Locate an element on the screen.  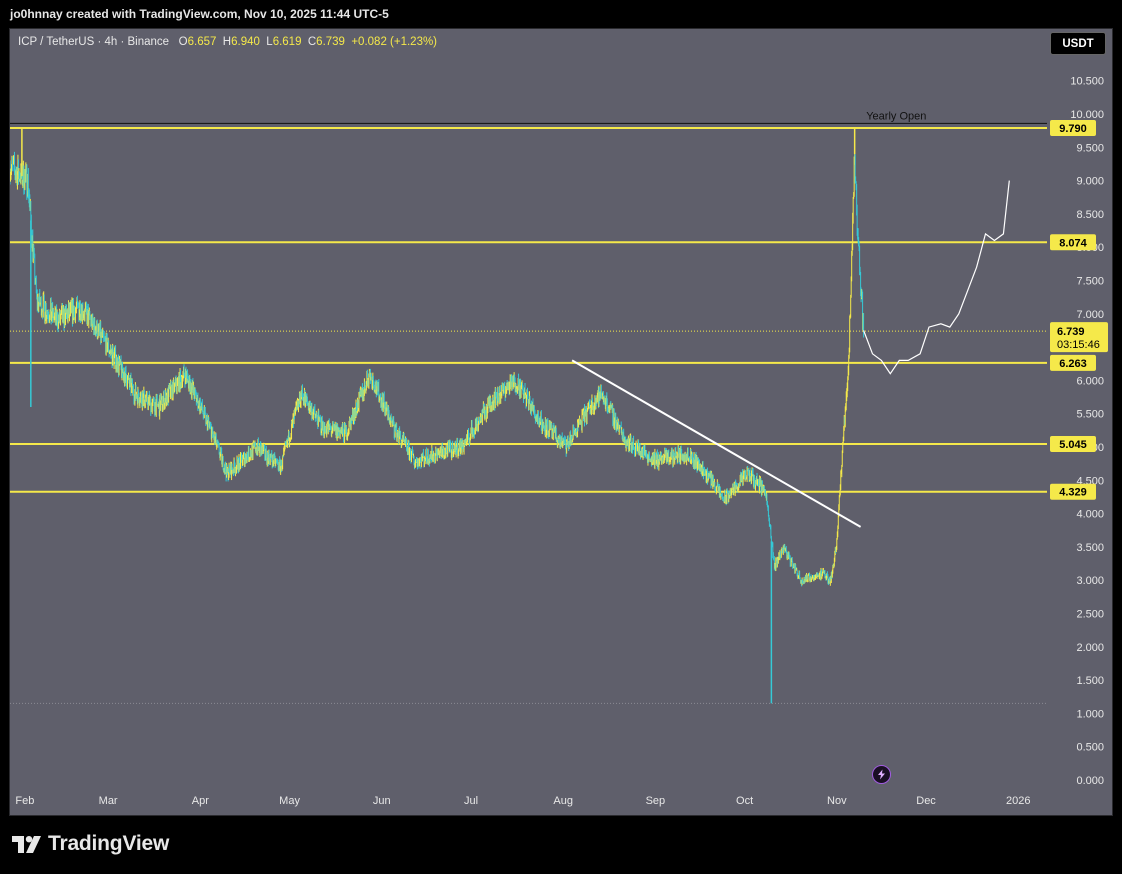
y-tick-label: 3.000 is located at coordinates (1090, 581).